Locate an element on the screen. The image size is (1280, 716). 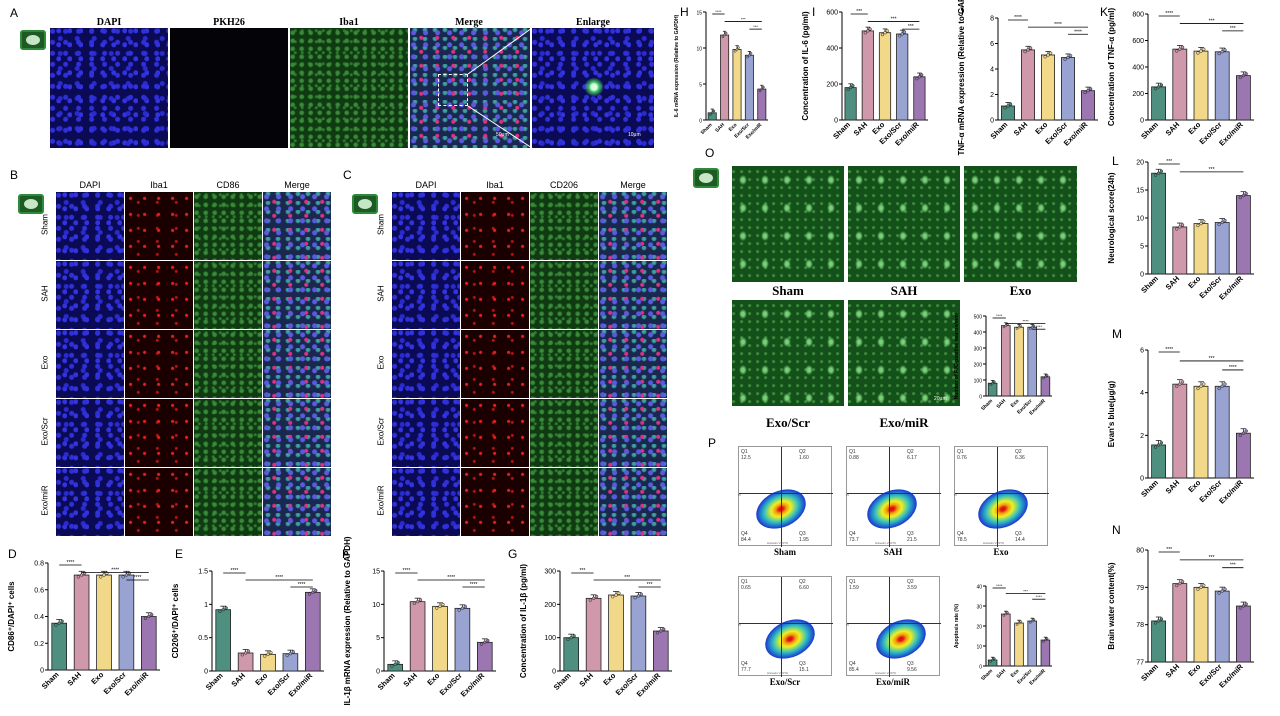
panelA-merge-image: 50μm is located at coordinates (470, 88).